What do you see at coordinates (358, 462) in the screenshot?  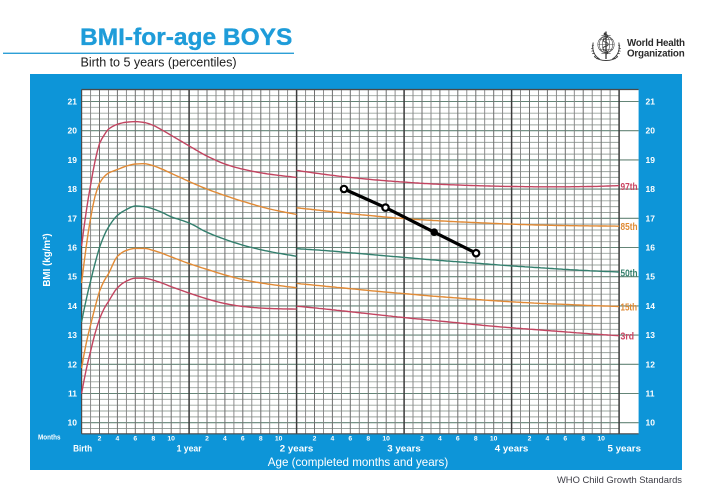 I see `svg-text:Age (completed months and year: Age (completed months and years)` at bounding box center [358, 462].